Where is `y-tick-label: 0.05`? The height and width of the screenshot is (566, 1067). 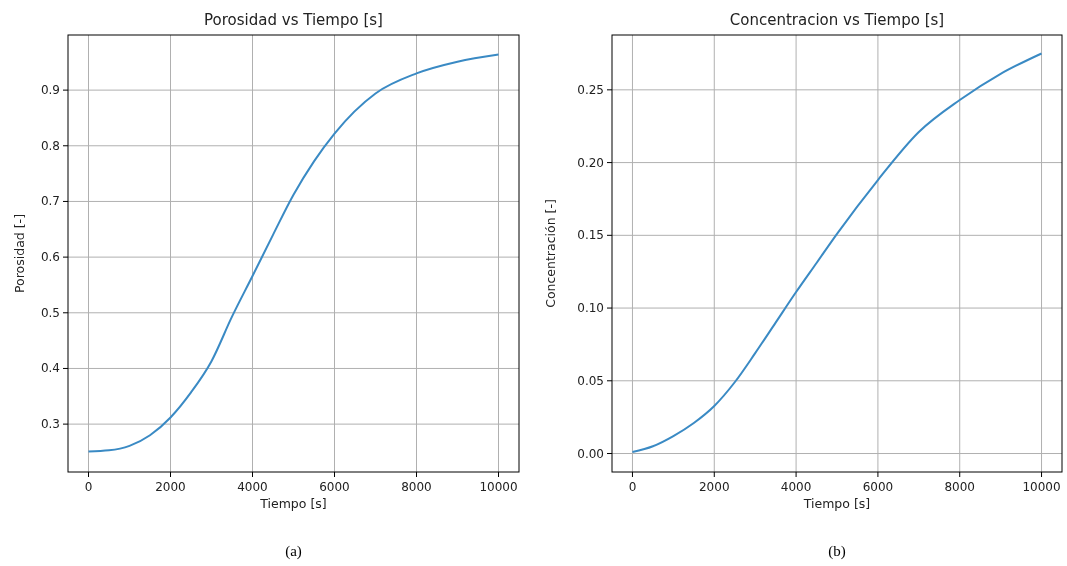
y-tick-label: 0.05 is located at coordinates (590, 380).